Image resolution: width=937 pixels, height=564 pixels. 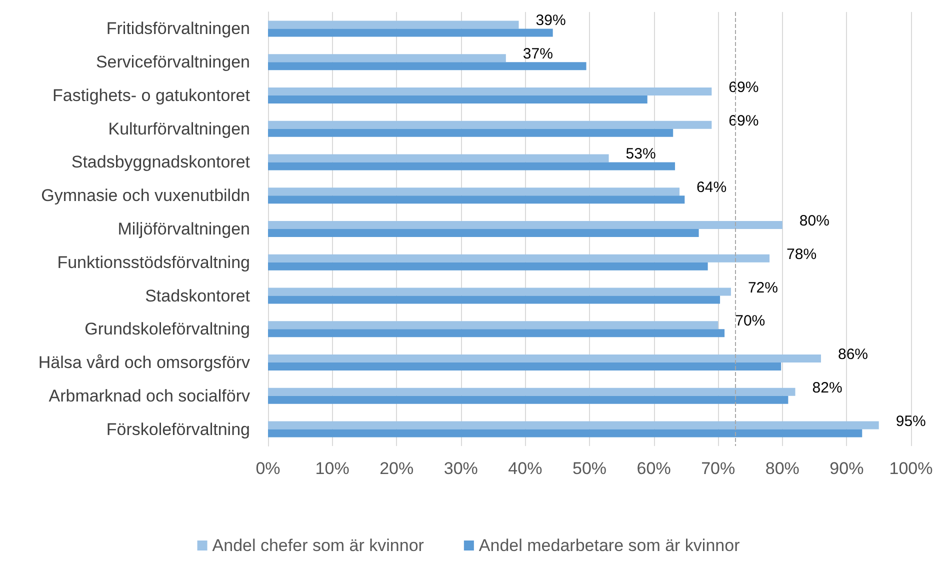 I want to click on data-label: 37%, so click(x=537, y=54).